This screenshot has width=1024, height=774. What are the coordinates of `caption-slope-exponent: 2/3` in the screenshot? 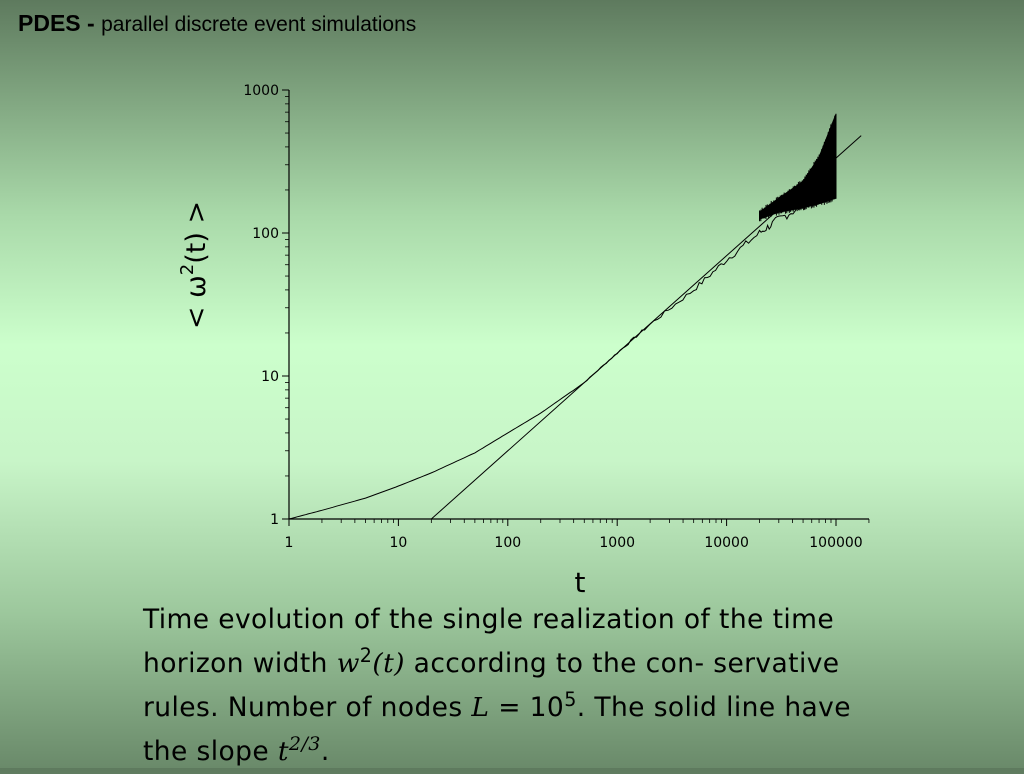 It's located at (304, 744).